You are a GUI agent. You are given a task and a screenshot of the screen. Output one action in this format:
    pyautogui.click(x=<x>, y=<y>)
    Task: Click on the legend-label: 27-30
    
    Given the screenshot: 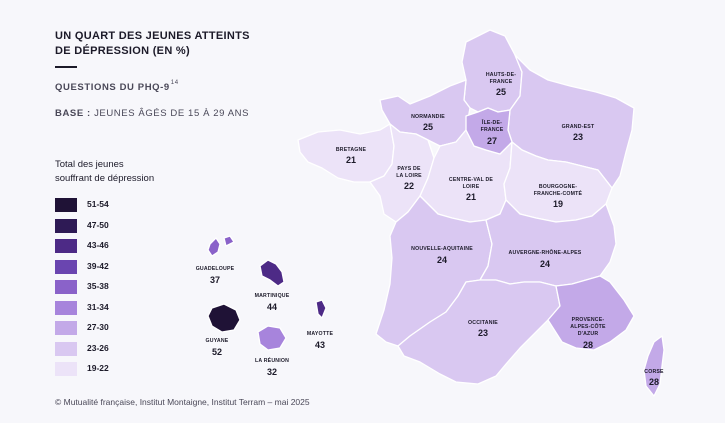 What is the action you would take?
    pyautogui.click(x=98, y=327)
    